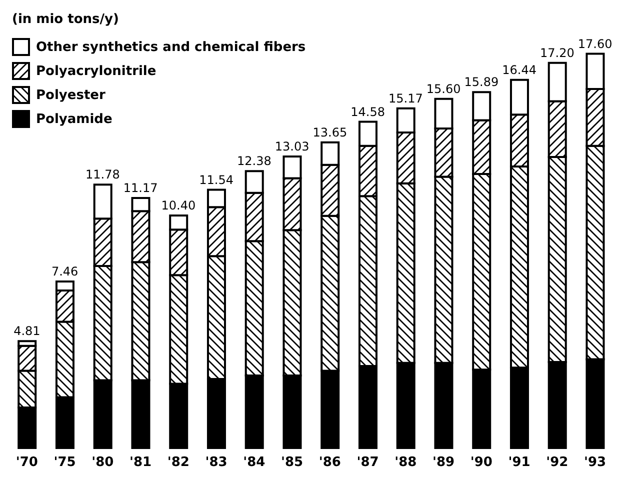 The width and height of the screenshot is (626, 481). I want to click on x-tick-label: '90, so click(481, 462).